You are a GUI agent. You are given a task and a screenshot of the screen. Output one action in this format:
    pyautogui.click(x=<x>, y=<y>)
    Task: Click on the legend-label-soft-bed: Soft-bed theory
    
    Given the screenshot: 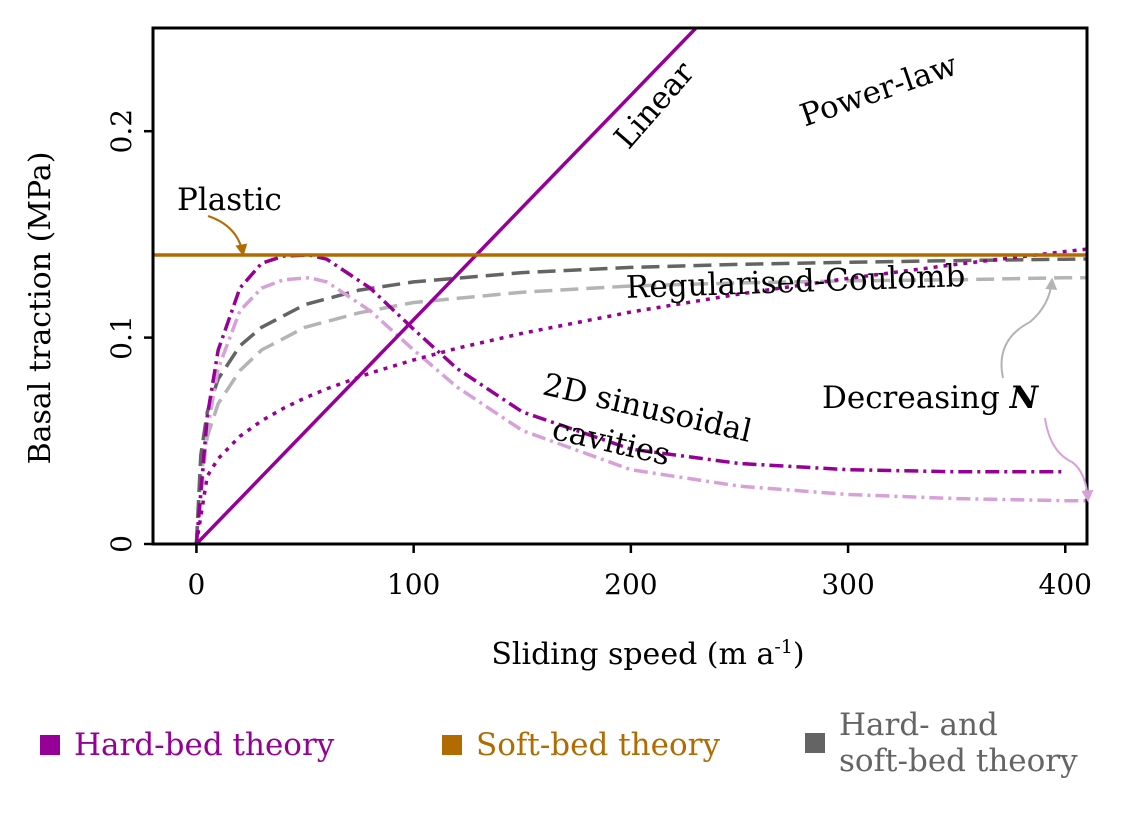 What is the action you would take?
    pyautogui.click(x=598, y=745)
    